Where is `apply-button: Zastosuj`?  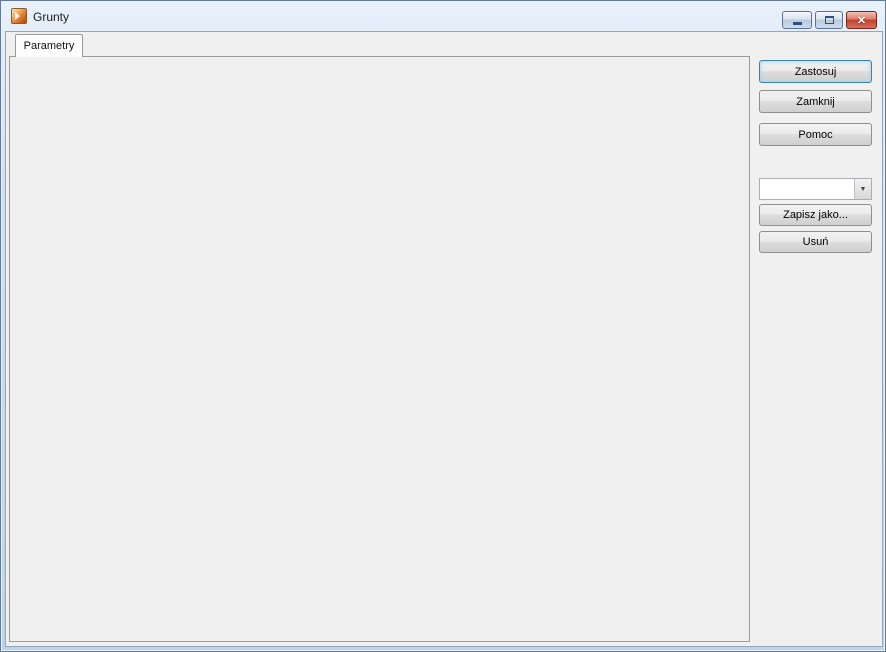
apply-button: Zastosuj is located at coordinates (815, 71).